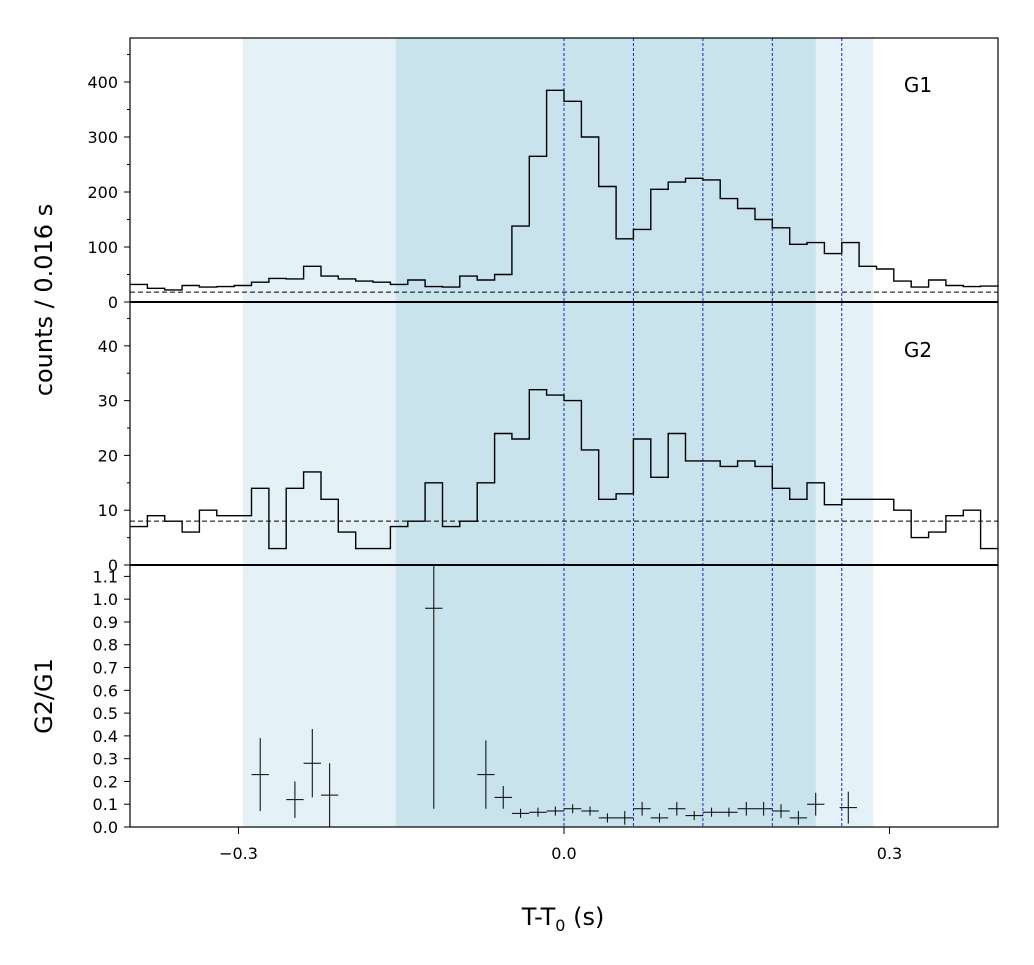 This screenshot has width=1034, height=965. Describe the element at coordinates (102, 137) in the screenshot. I see `ytick-label-G1: 300` at that location.